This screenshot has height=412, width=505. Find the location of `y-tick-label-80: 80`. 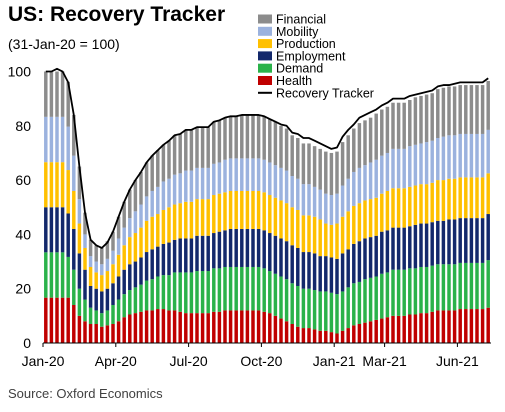

y-tick-label-80: 80 is located at coordinates (23, 126).